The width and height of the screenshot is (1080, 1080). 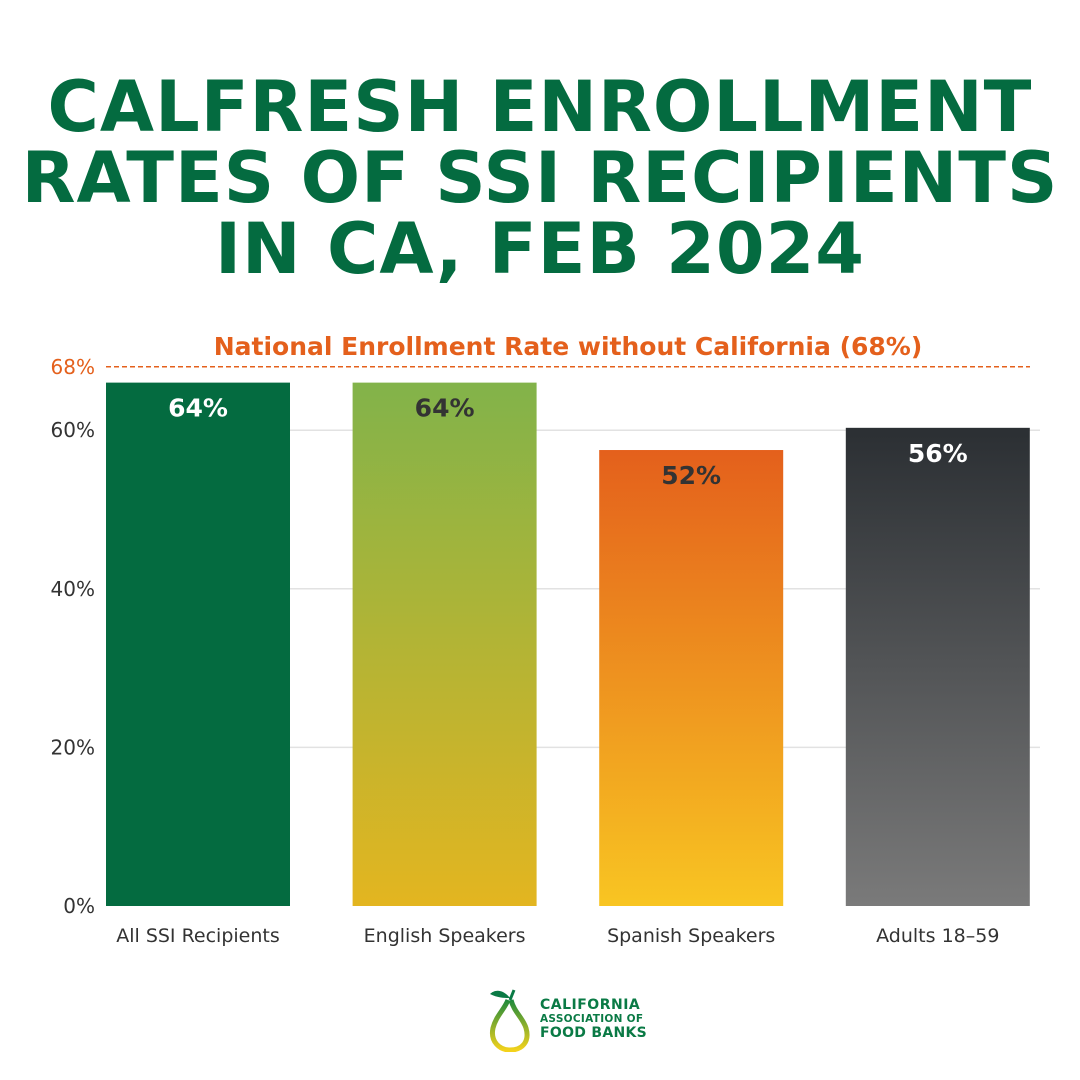 I want to click on y-tick-label: 60%, so click(x=73, y=430).